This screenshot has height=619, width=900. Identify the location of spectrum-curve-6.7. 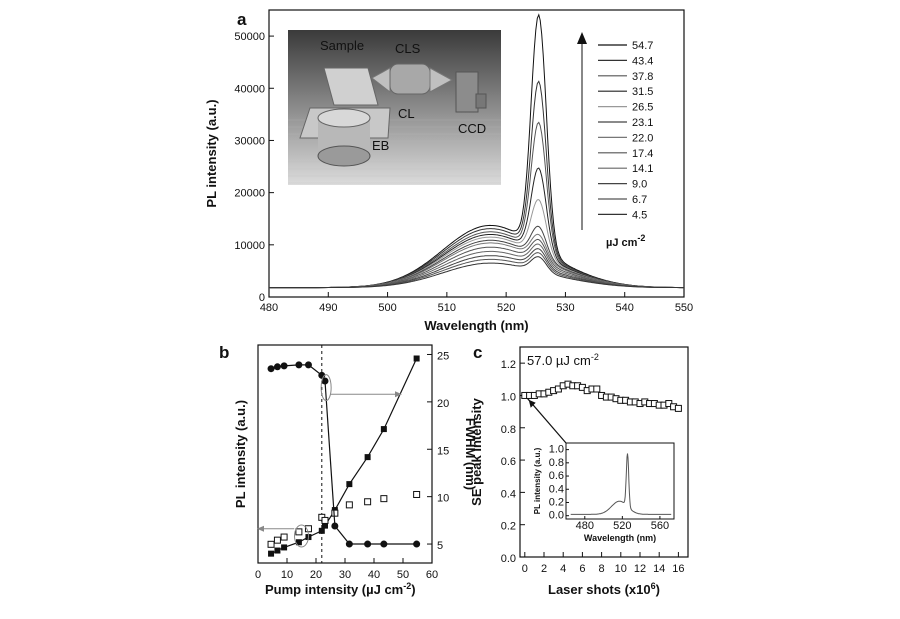
(476, 270).